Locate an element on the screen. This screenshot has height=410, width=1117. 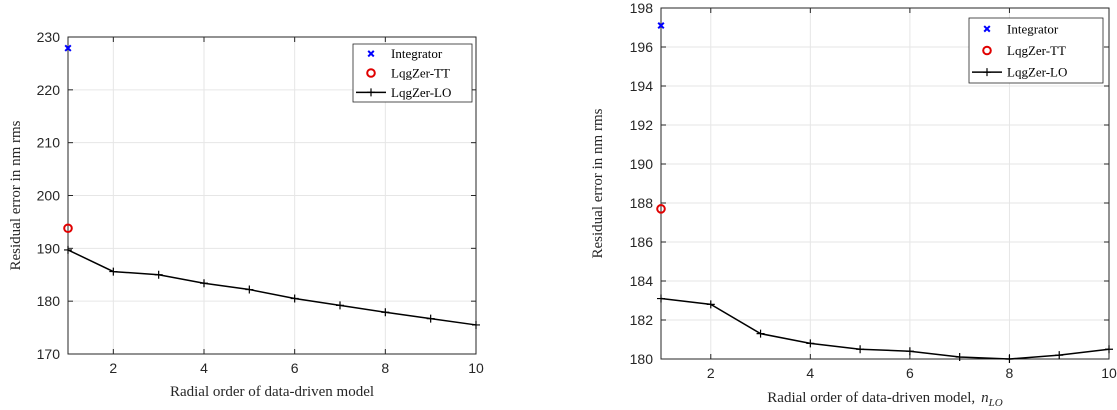
x-axis-label-subscript: LO is located at coordinates (995, 403).